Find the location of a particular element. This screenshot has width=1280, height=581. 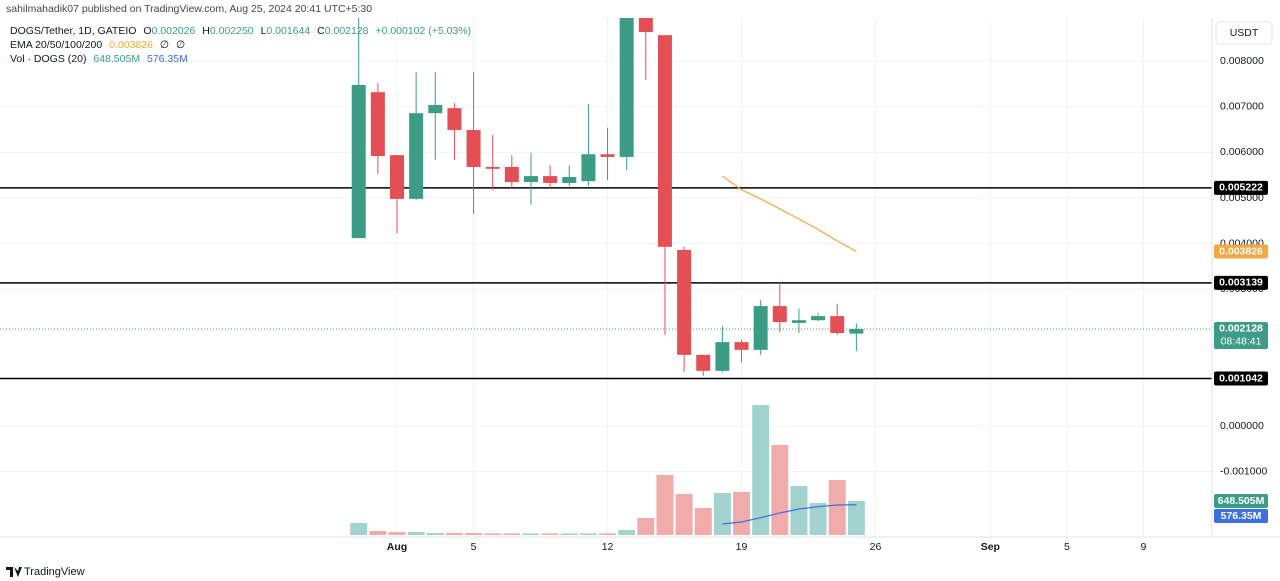

currency: USDT is located at coordinates (1244, 33).